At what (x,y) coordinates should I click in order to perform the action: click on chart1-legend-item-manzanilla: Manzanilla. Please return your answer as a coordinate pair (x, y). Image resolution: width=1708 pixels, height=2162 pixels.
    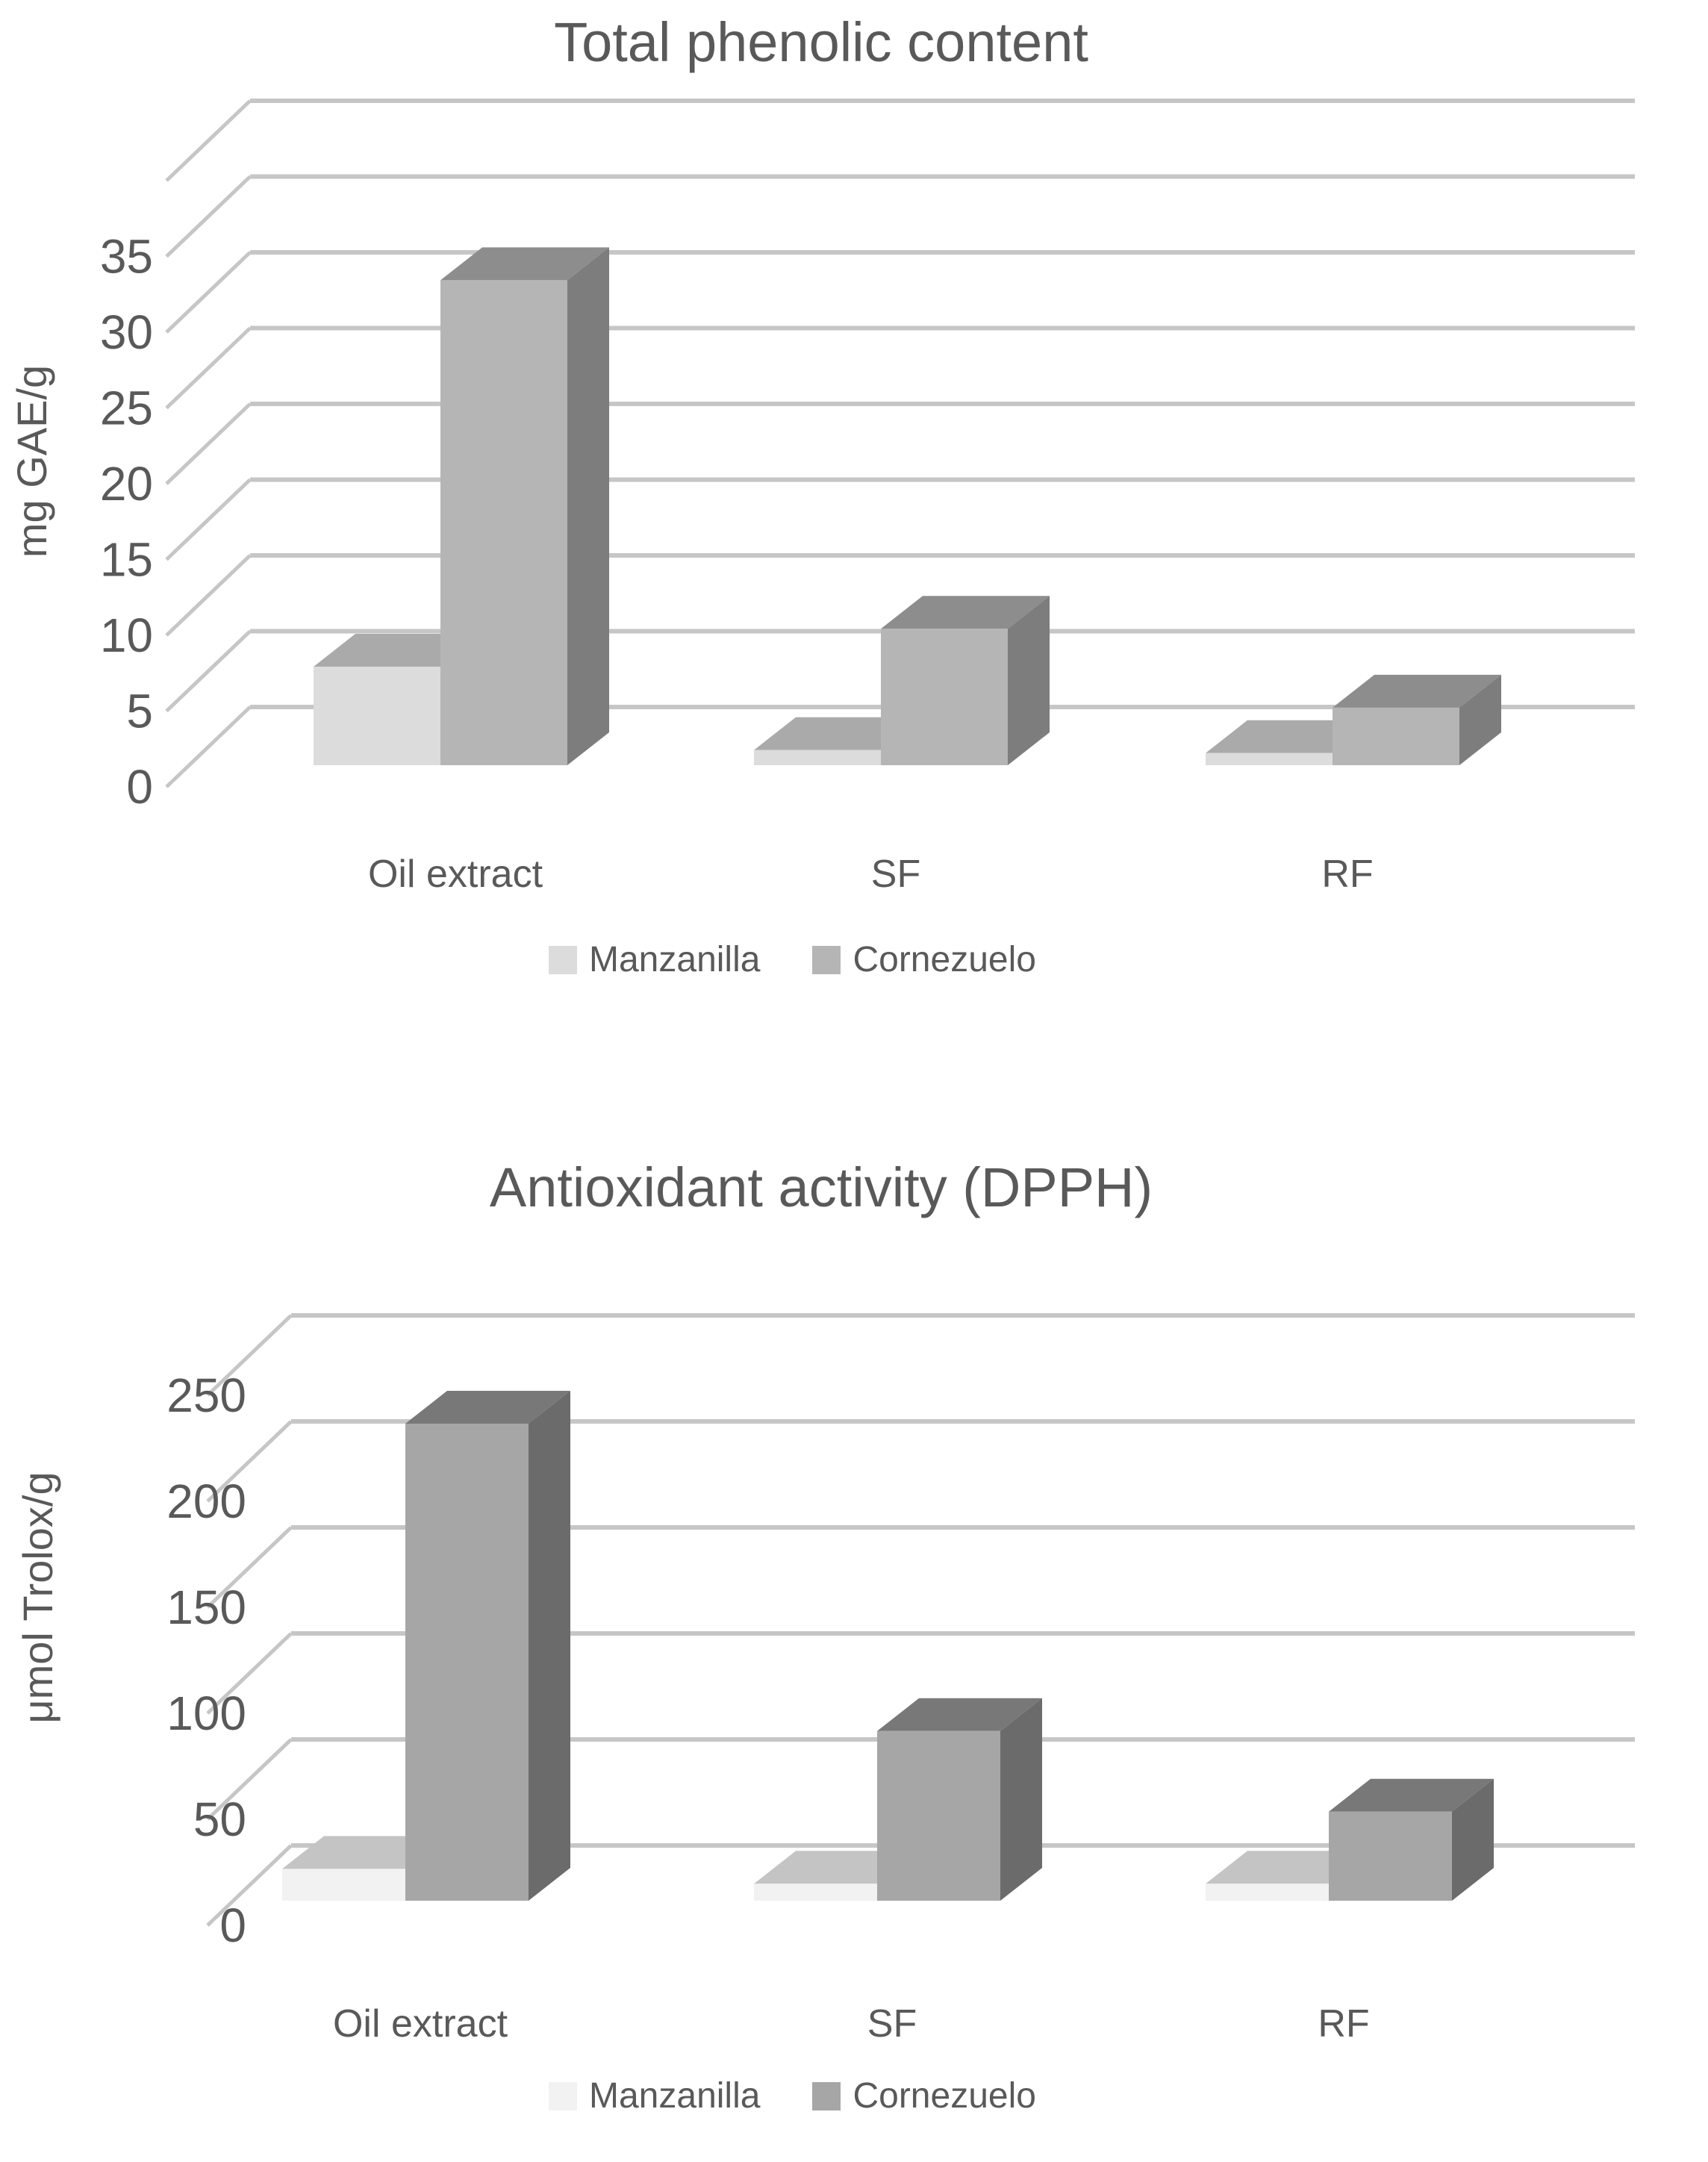
    Looking at the image, I should click on (654, 959).